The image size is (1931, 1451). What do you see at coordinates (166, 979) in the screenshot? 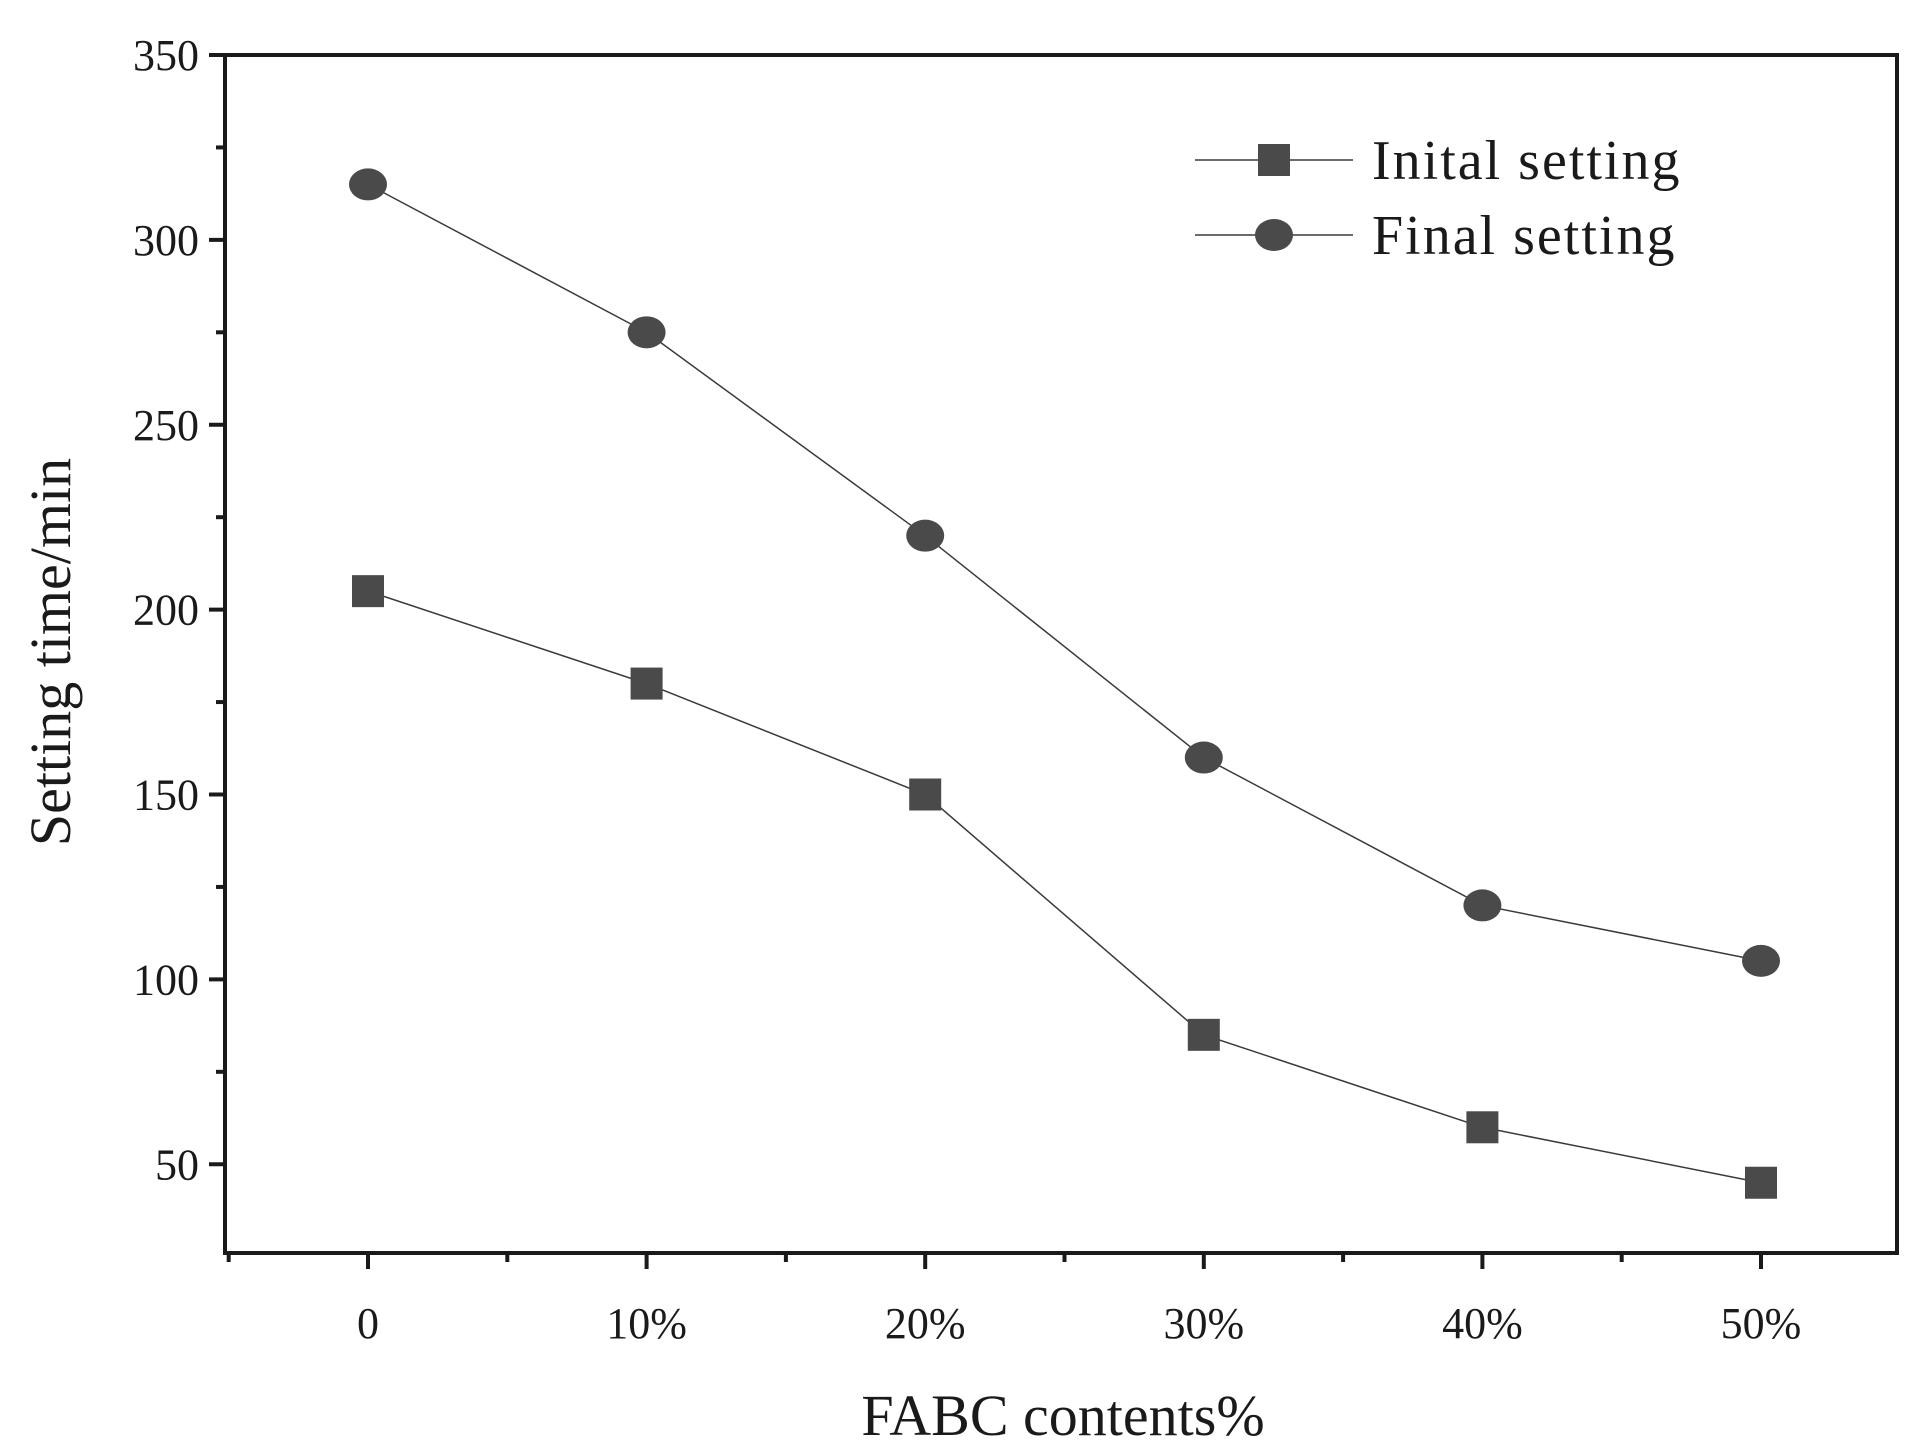
I see `y-tick-label: 100` at bounding box center [166, 979].